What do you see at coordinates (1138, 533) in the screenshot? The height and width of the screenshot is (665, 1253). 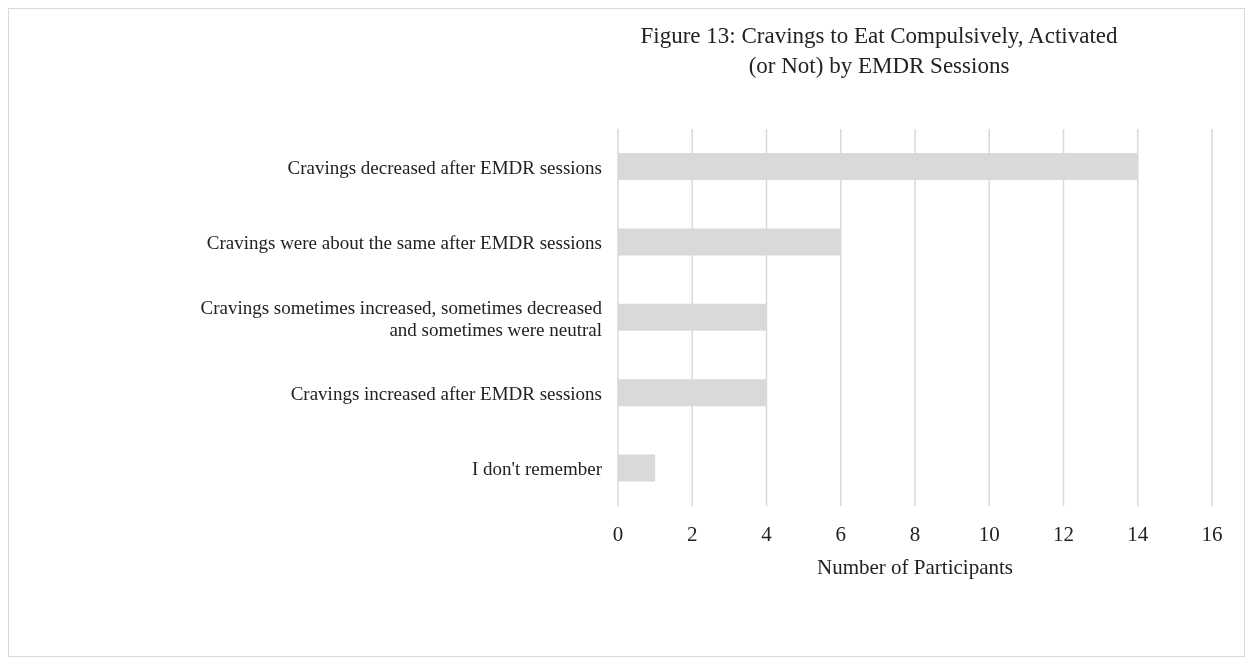 I see `x-tick-label: 14` at bounding box center [1138, 533].